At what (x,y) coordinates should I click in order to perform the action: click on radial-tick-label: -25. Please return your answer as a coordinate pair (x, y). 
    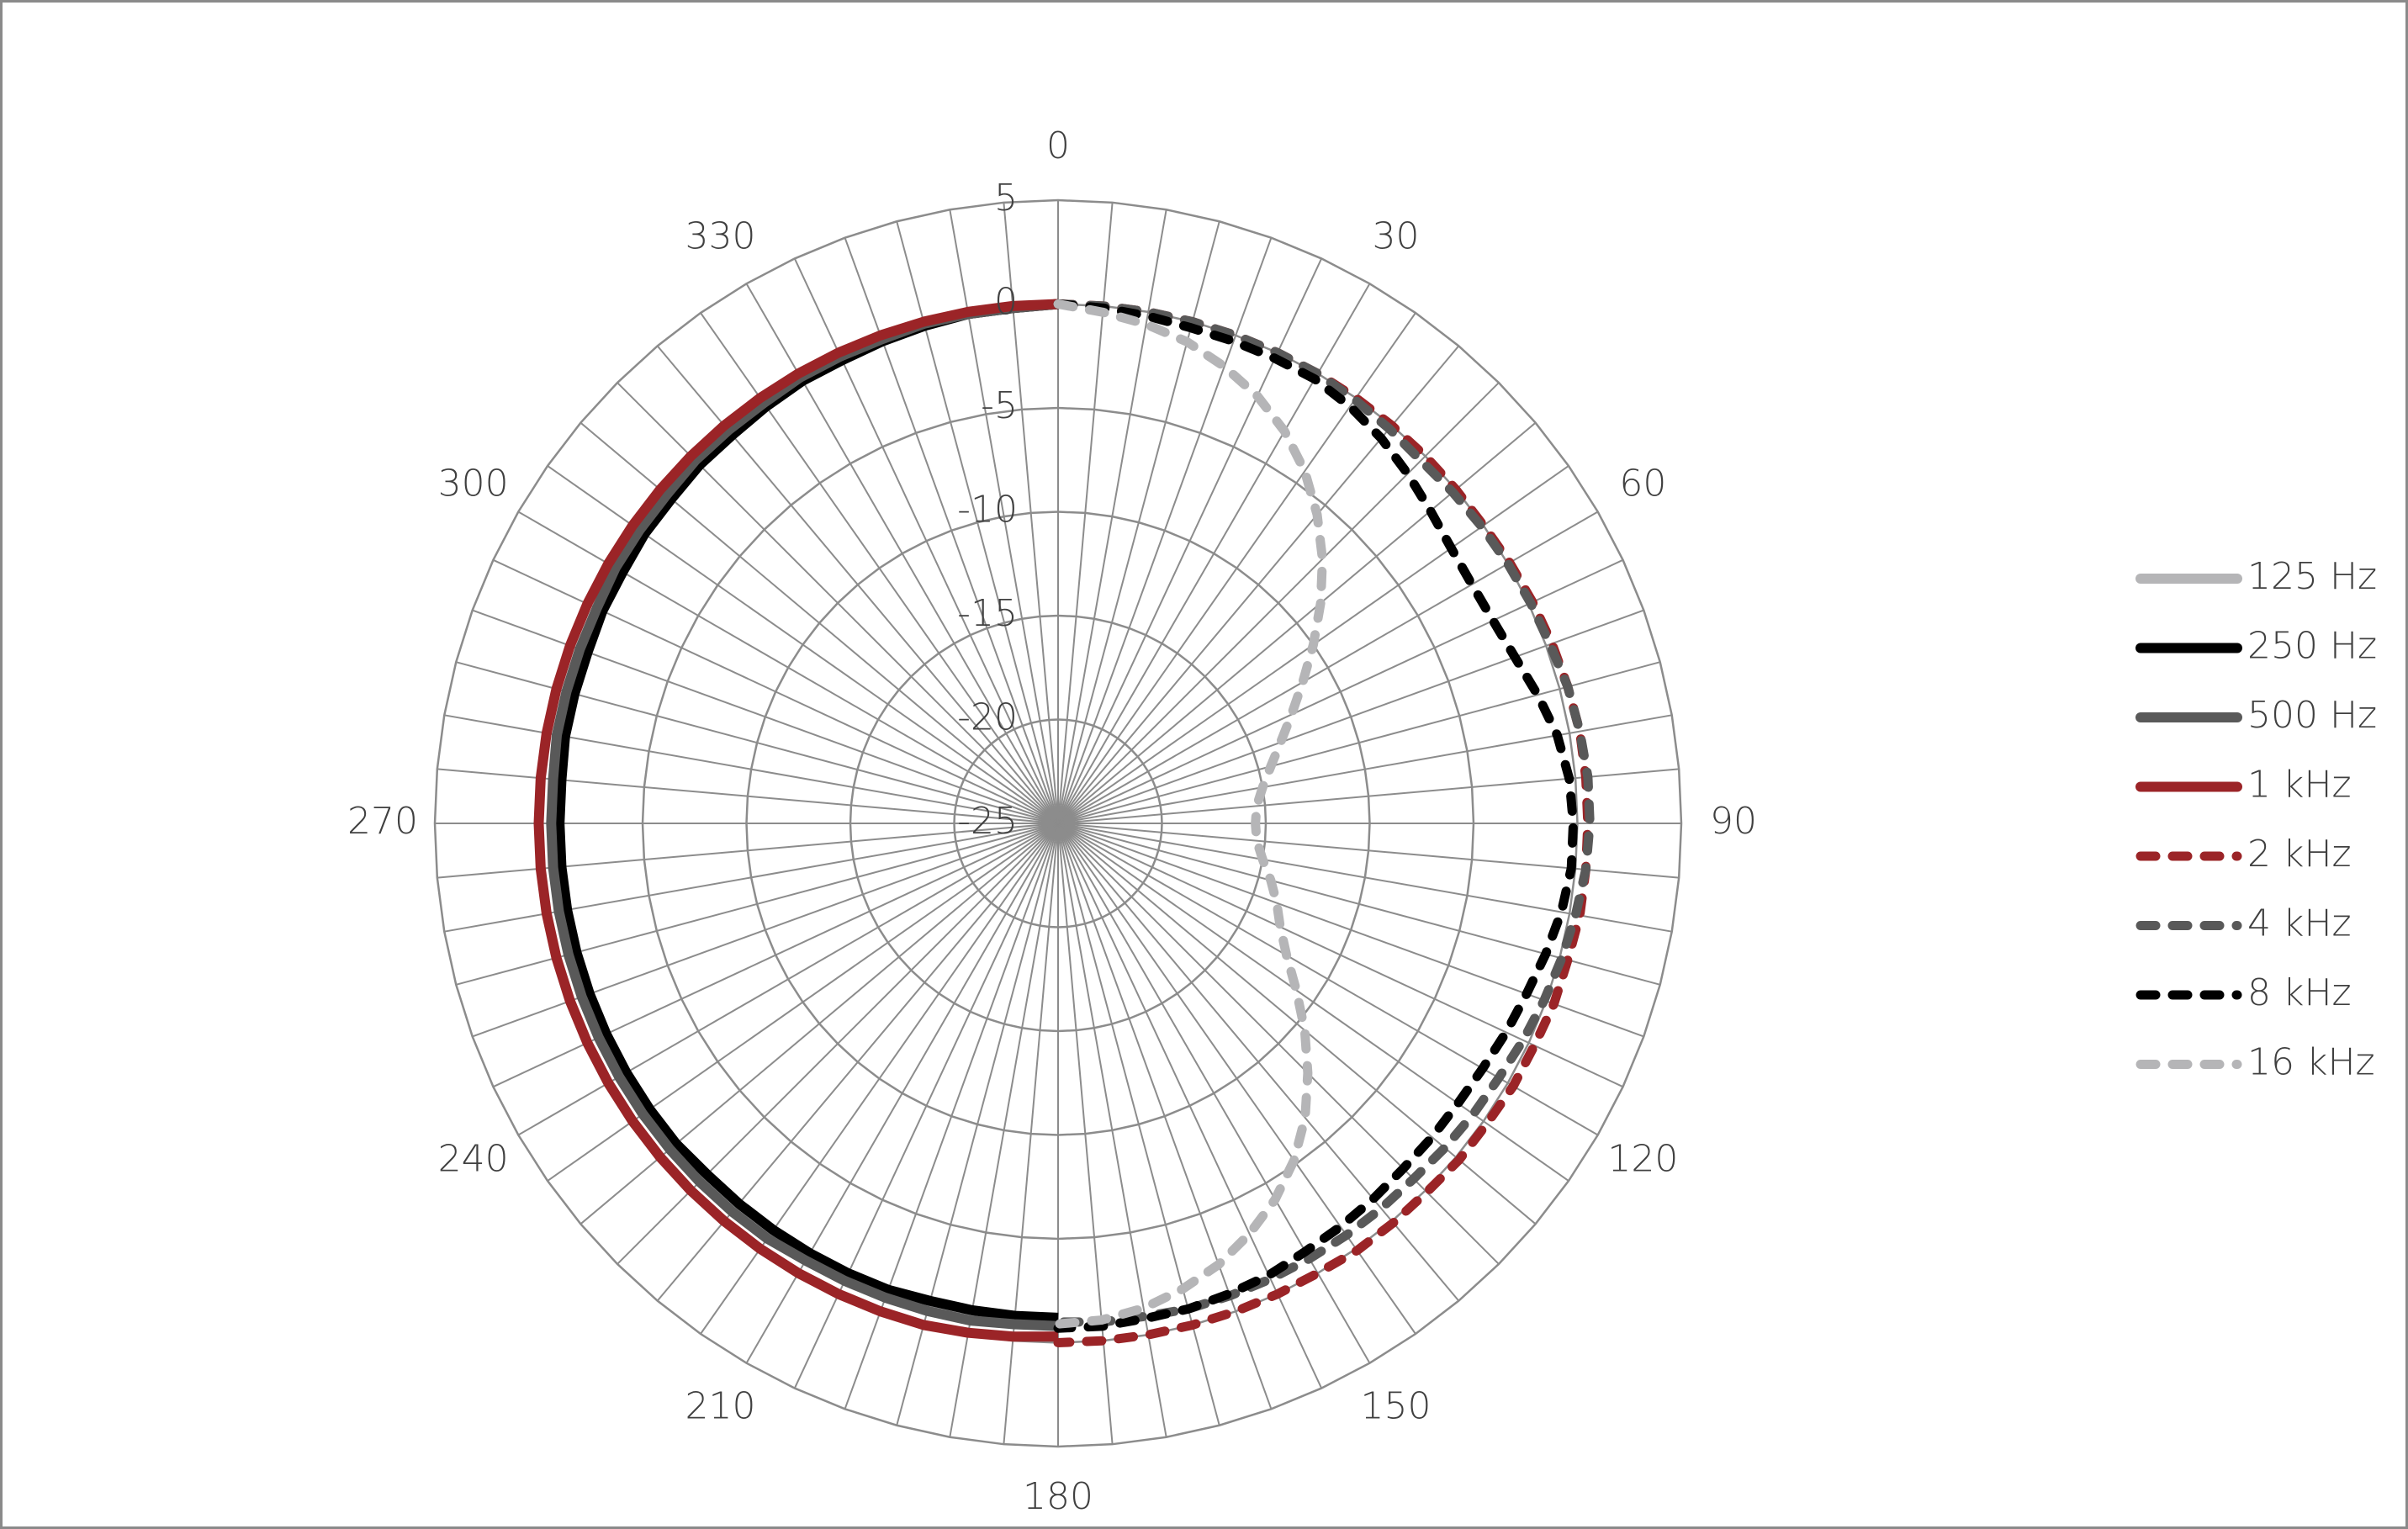
    Looking at the image, I should click on (987, 821).